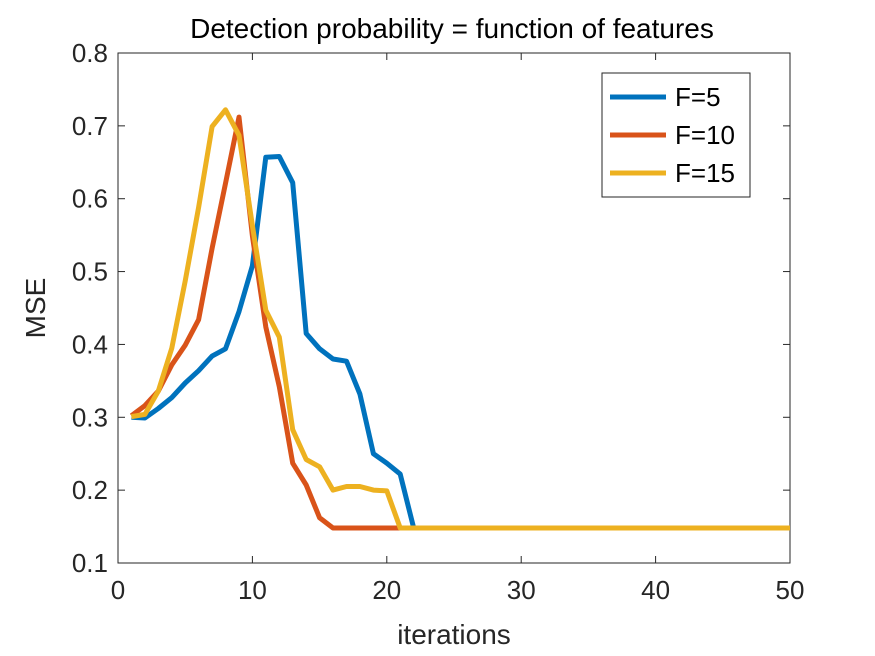 The image size is (875, 656). I want to click on y-tick-label: 0.5, so click(90, 272).